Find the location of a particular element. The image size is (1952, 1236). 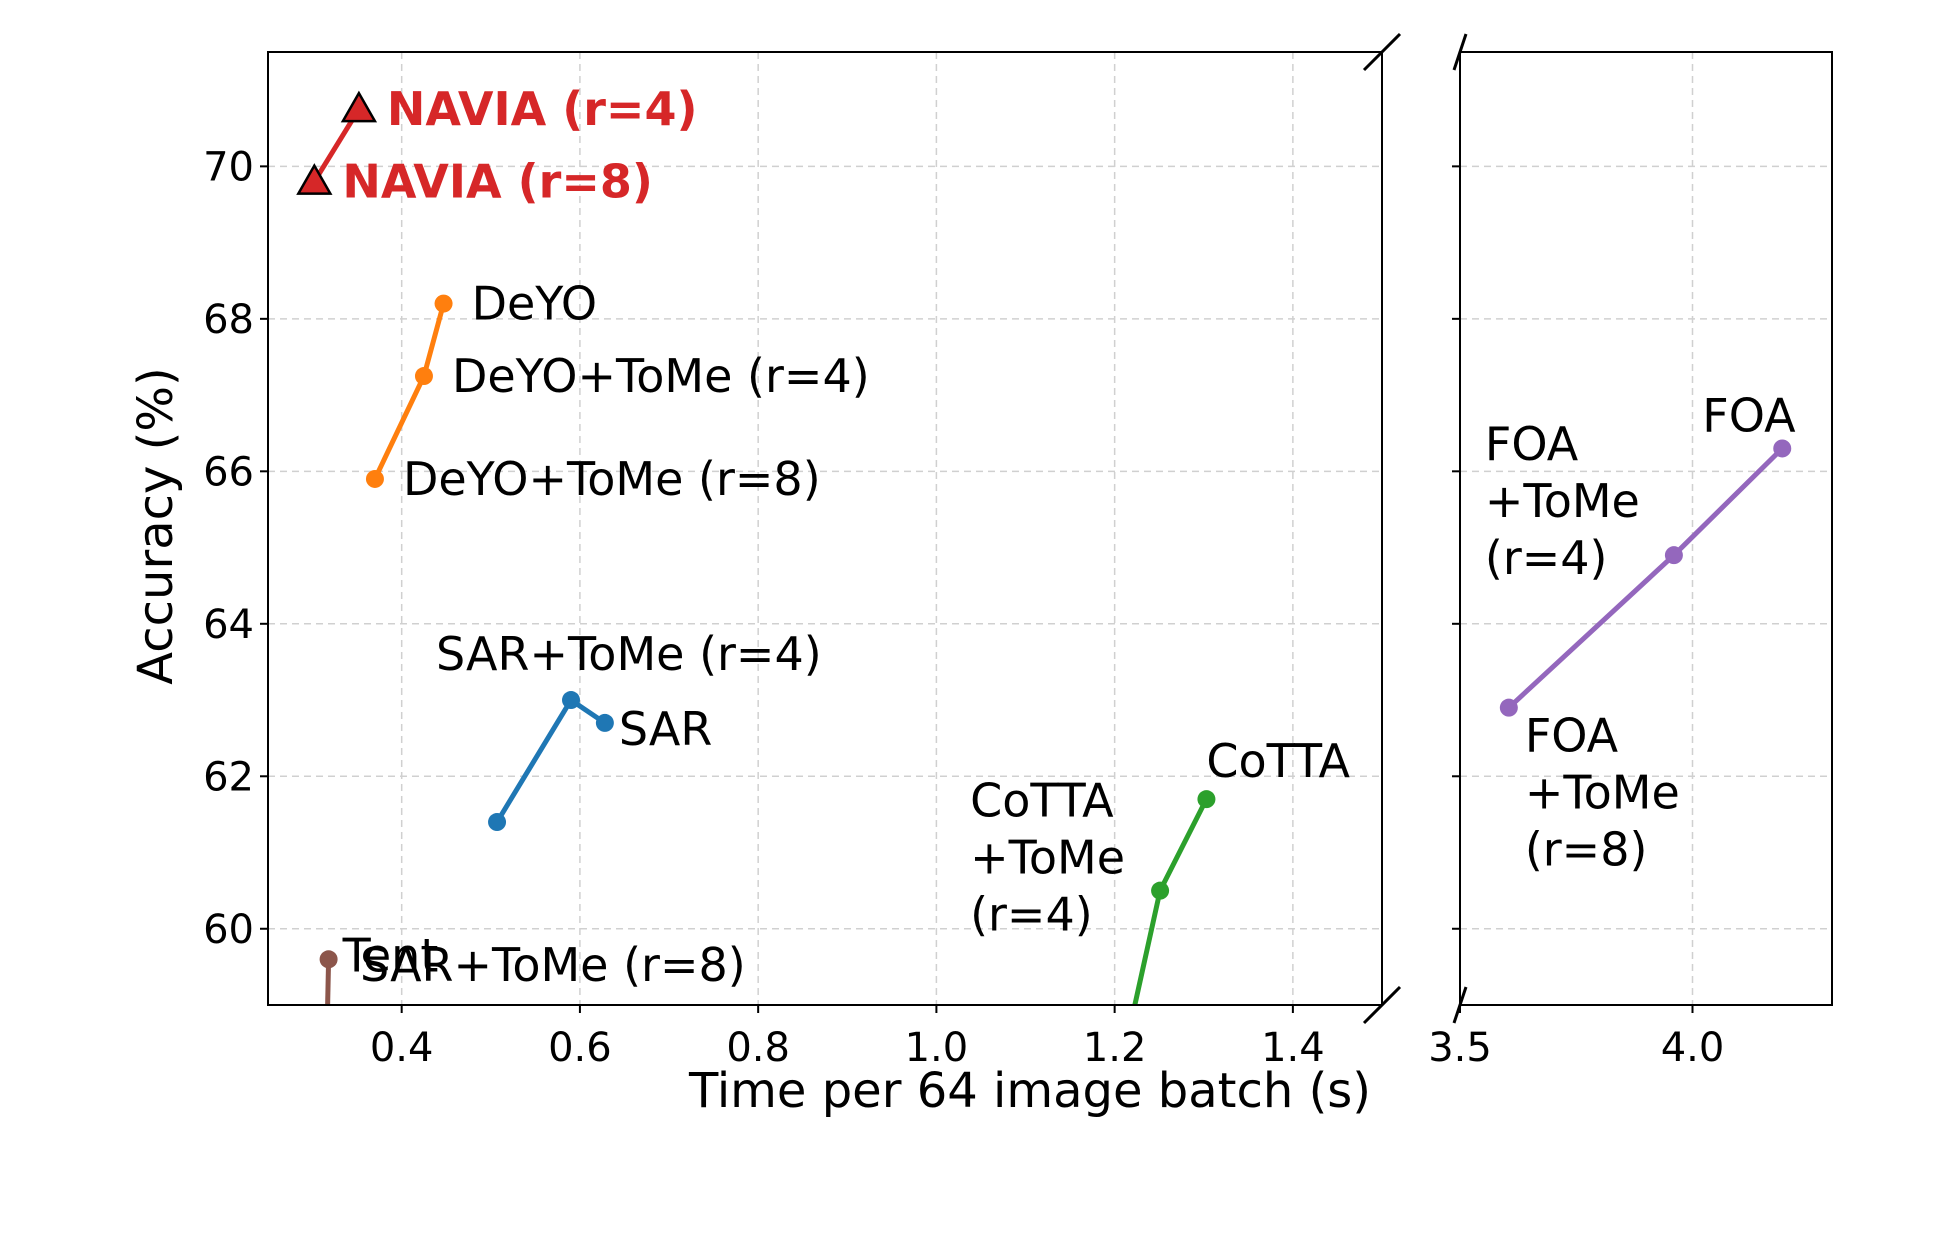

point-label: DeYO+ToMe (r=4) is located at coordinates (661, 376).